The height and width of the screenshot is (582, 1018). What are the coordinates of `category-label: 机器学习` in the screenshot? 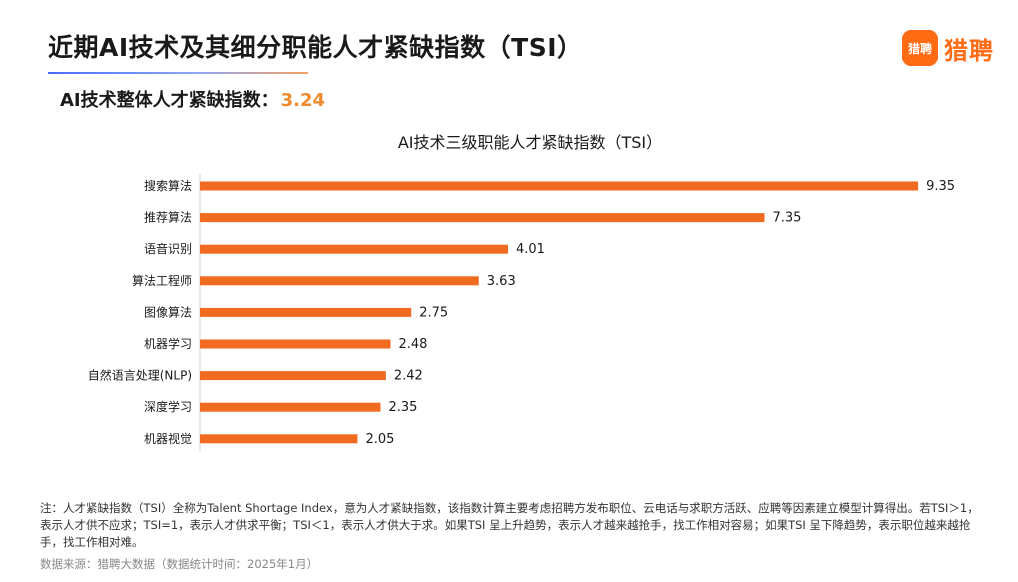 It's located at (168, 343).